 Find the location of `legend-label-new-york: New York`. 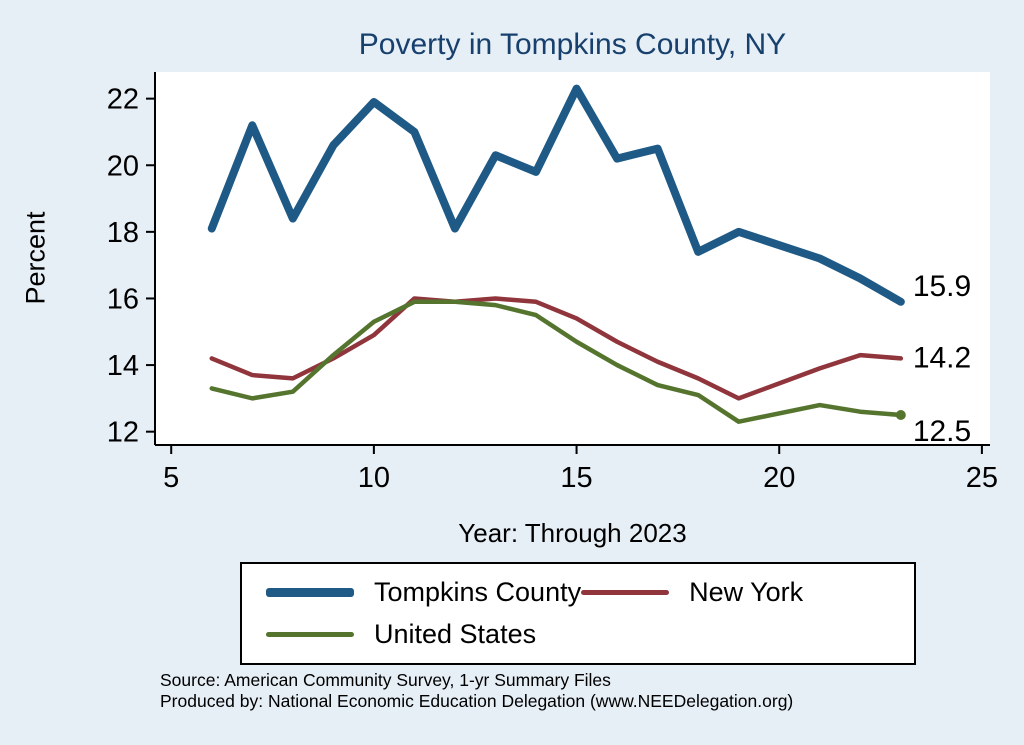

legend-label-new-york: New York is located at coordinates (746, 592).